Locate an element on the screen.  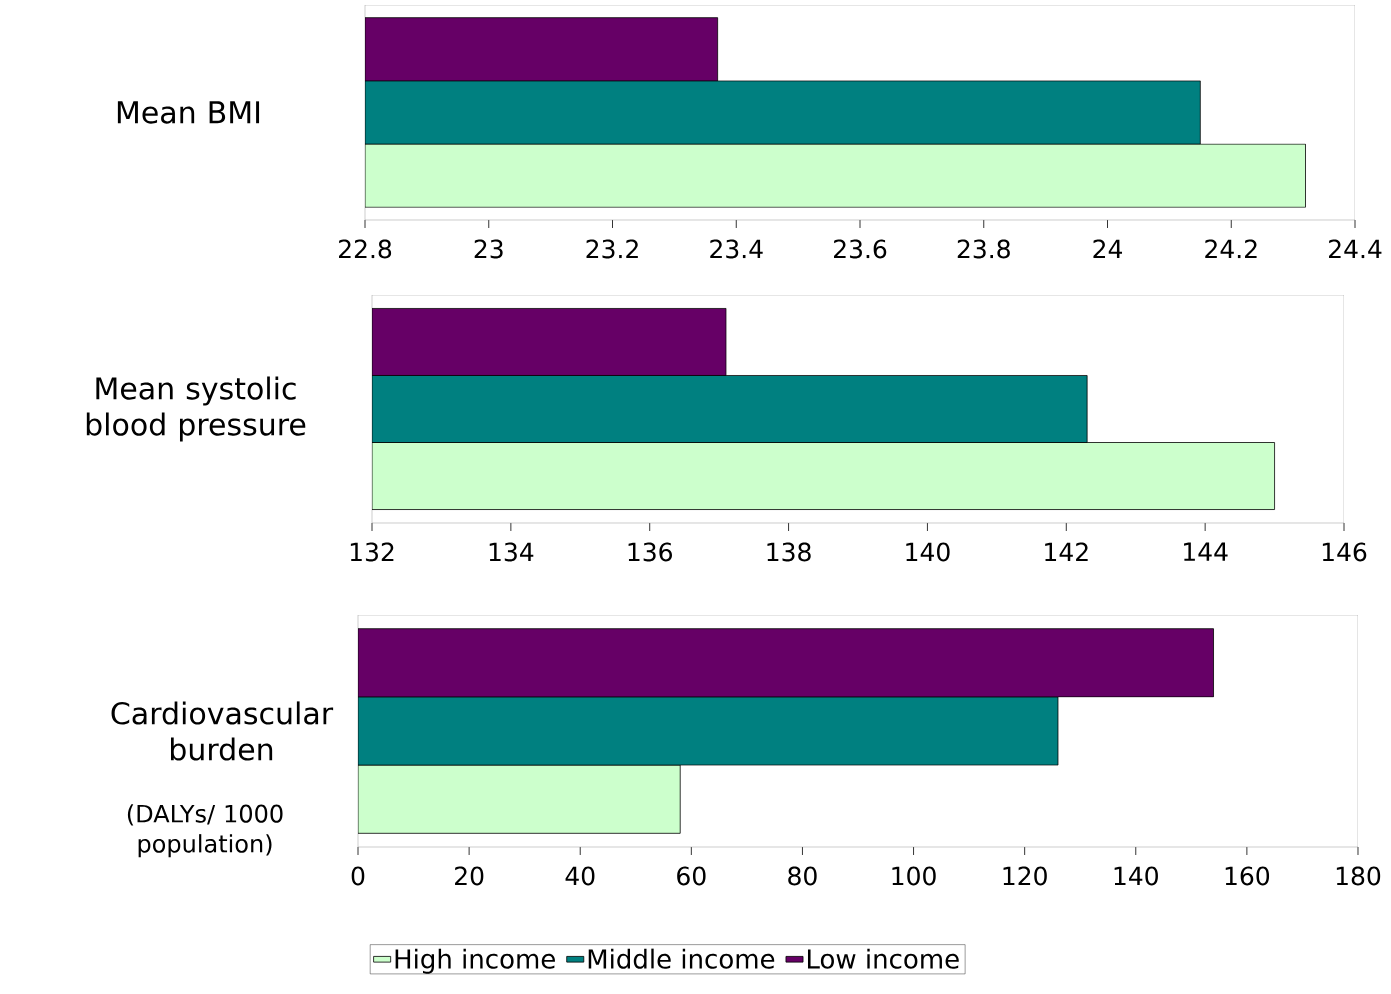
x-tick-label: 134 is located at coordinates (511, 552).